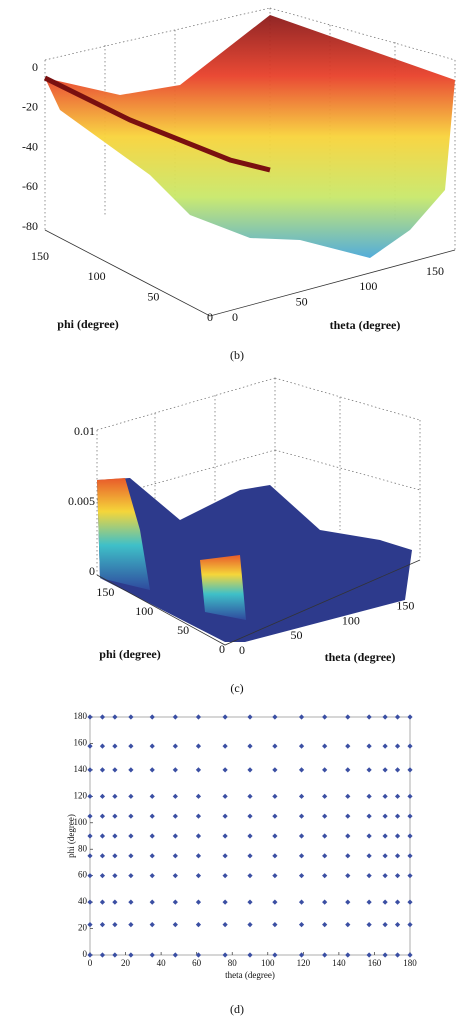 This screenshot has height=1022, width=473. Describe the element at coordinates (105, 592) in the screenshot. I see `y-tick-label: 150` at that location.